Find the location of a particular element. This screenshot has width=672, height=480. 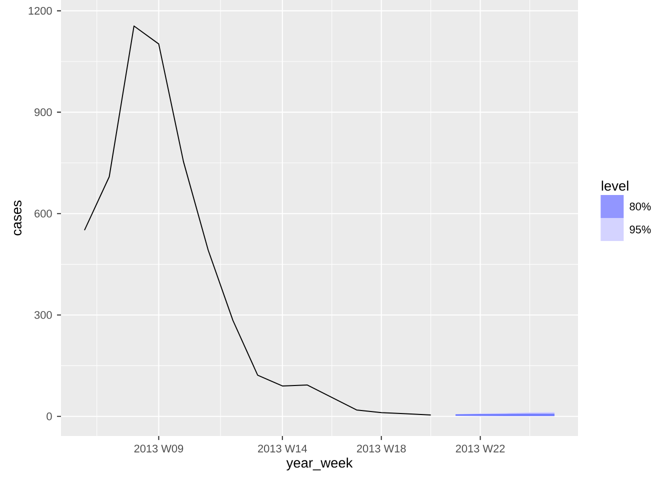

legend-label: 80% is located at coordinates (640, 206).